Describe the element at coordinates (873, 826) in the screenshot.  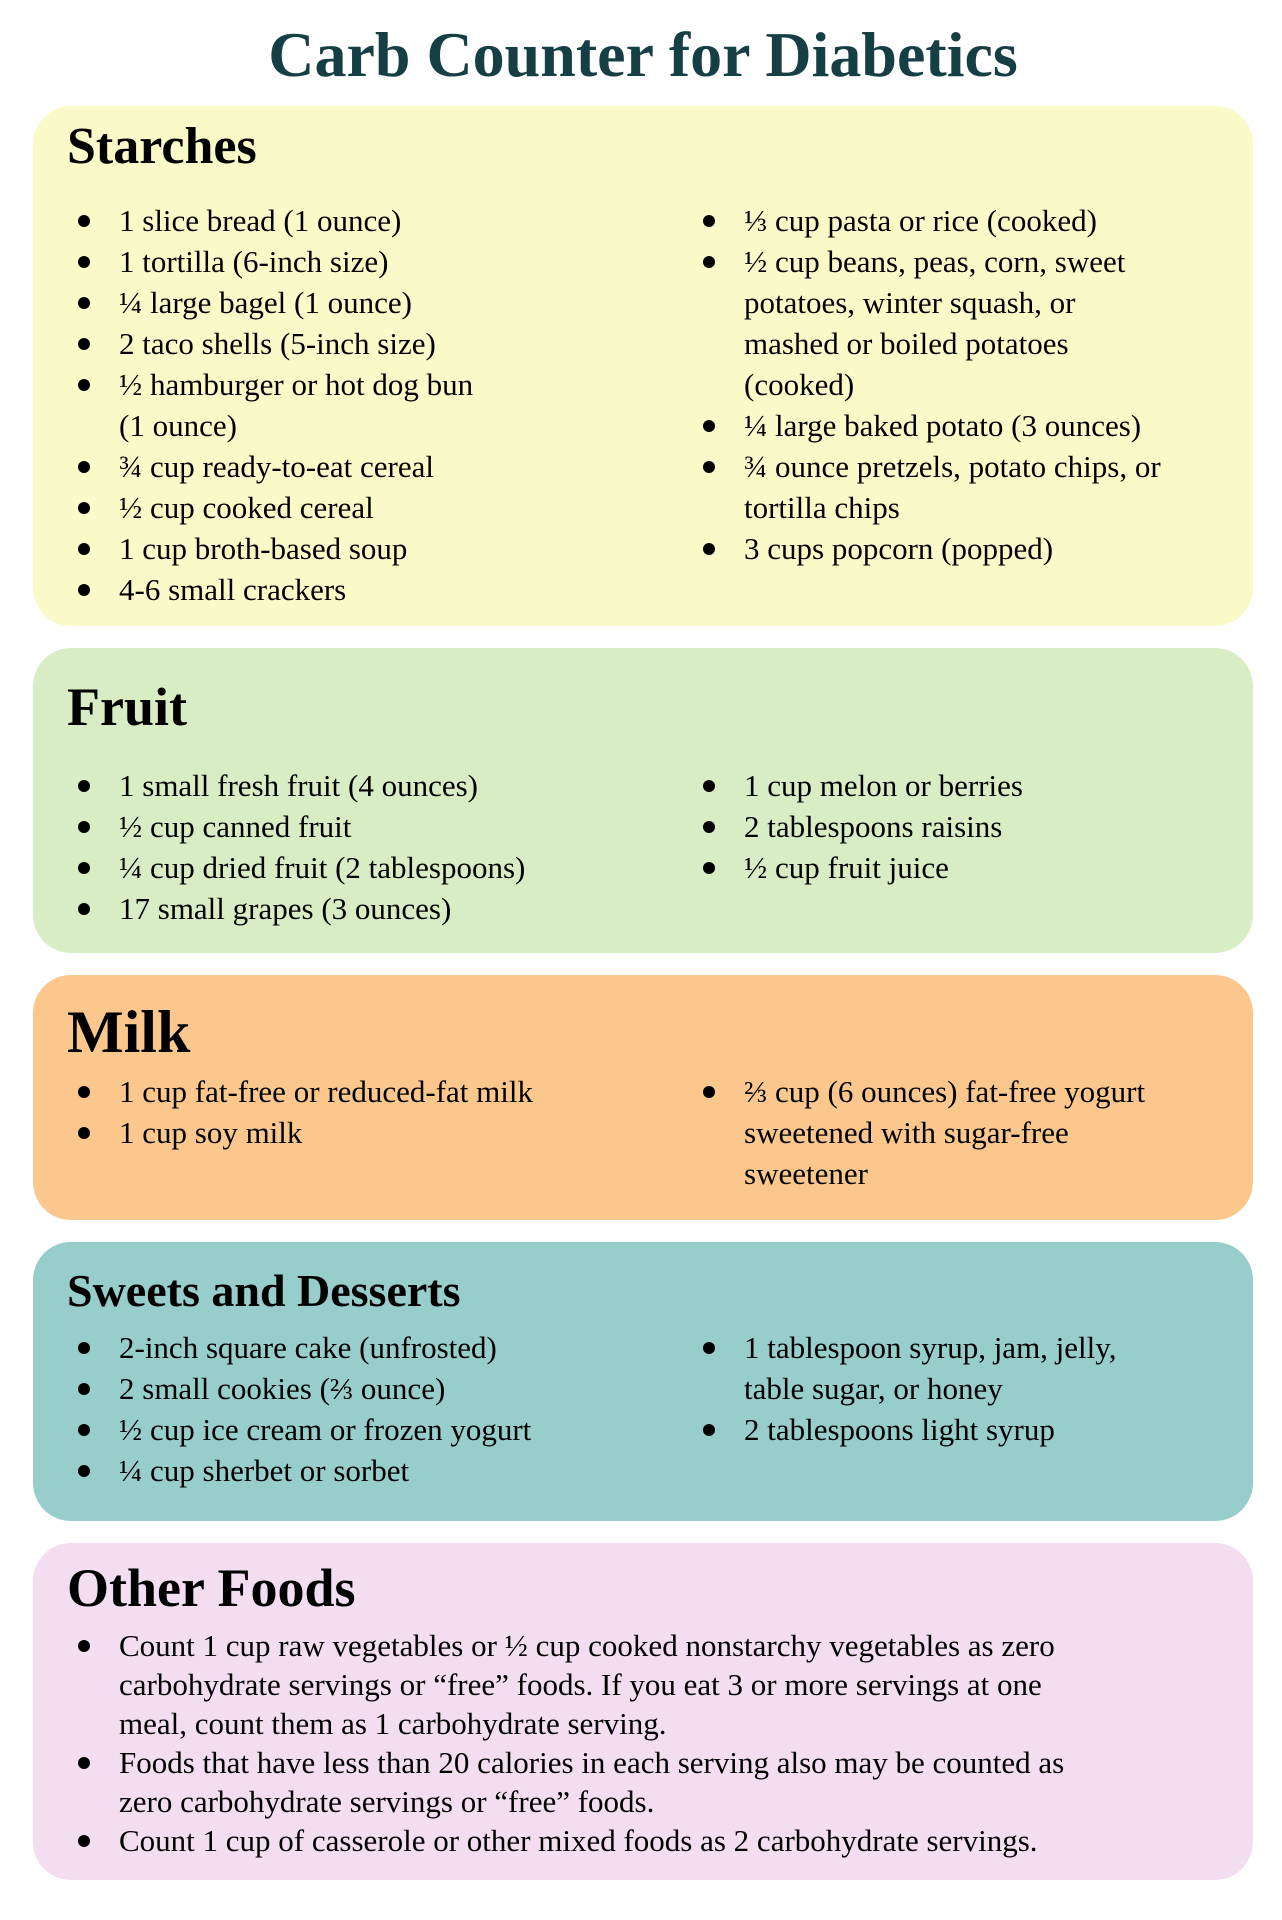
I see `list-item-text: 2 tablespoons raisins` at that location.